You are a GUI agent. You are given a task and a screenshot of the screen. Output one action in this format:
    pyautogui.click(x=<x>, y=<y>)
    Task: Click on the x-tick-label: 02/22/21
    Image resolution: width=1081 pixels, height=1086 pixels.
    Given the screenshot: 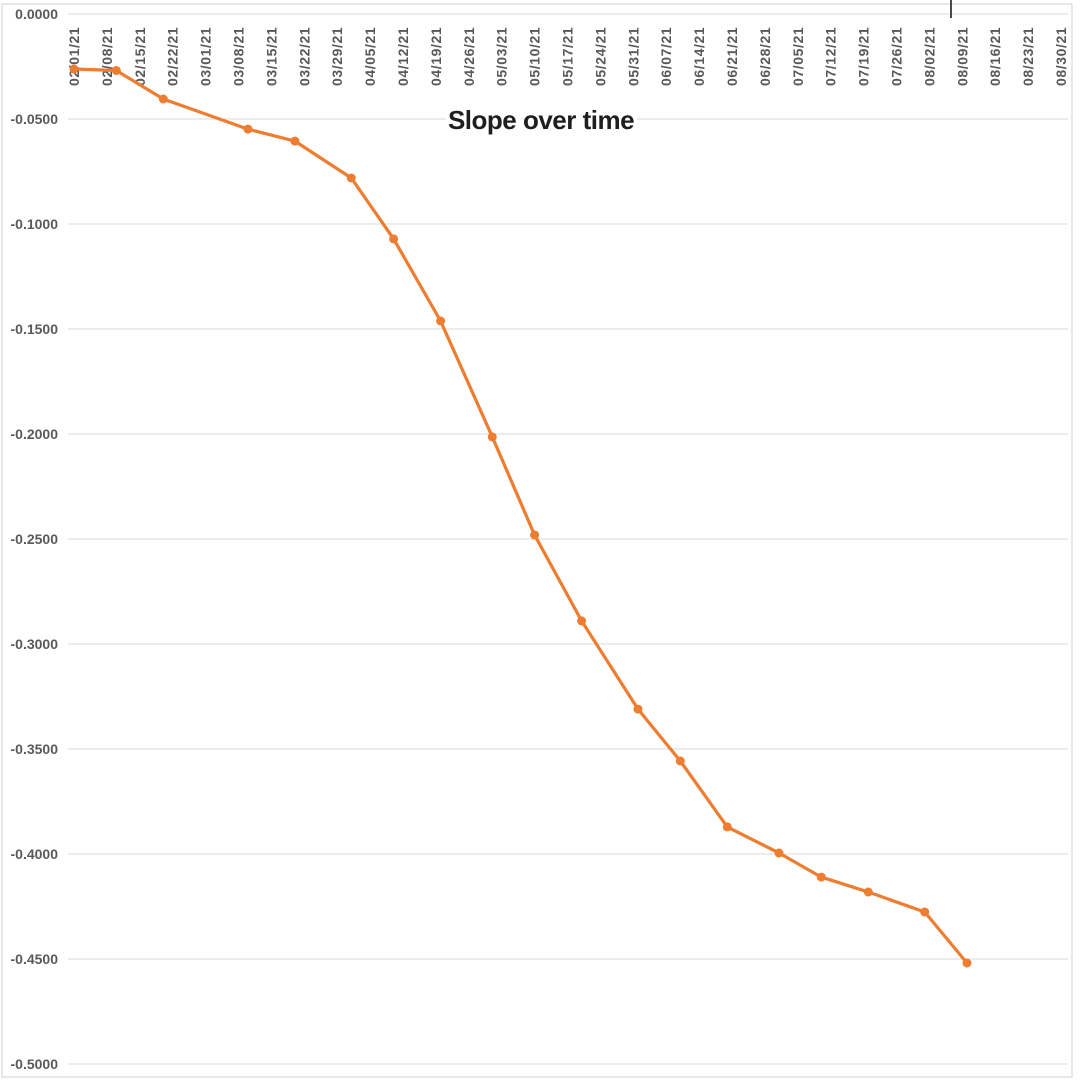 What is the action you would take?
    pyautogui.click(x=173, y=56)
    